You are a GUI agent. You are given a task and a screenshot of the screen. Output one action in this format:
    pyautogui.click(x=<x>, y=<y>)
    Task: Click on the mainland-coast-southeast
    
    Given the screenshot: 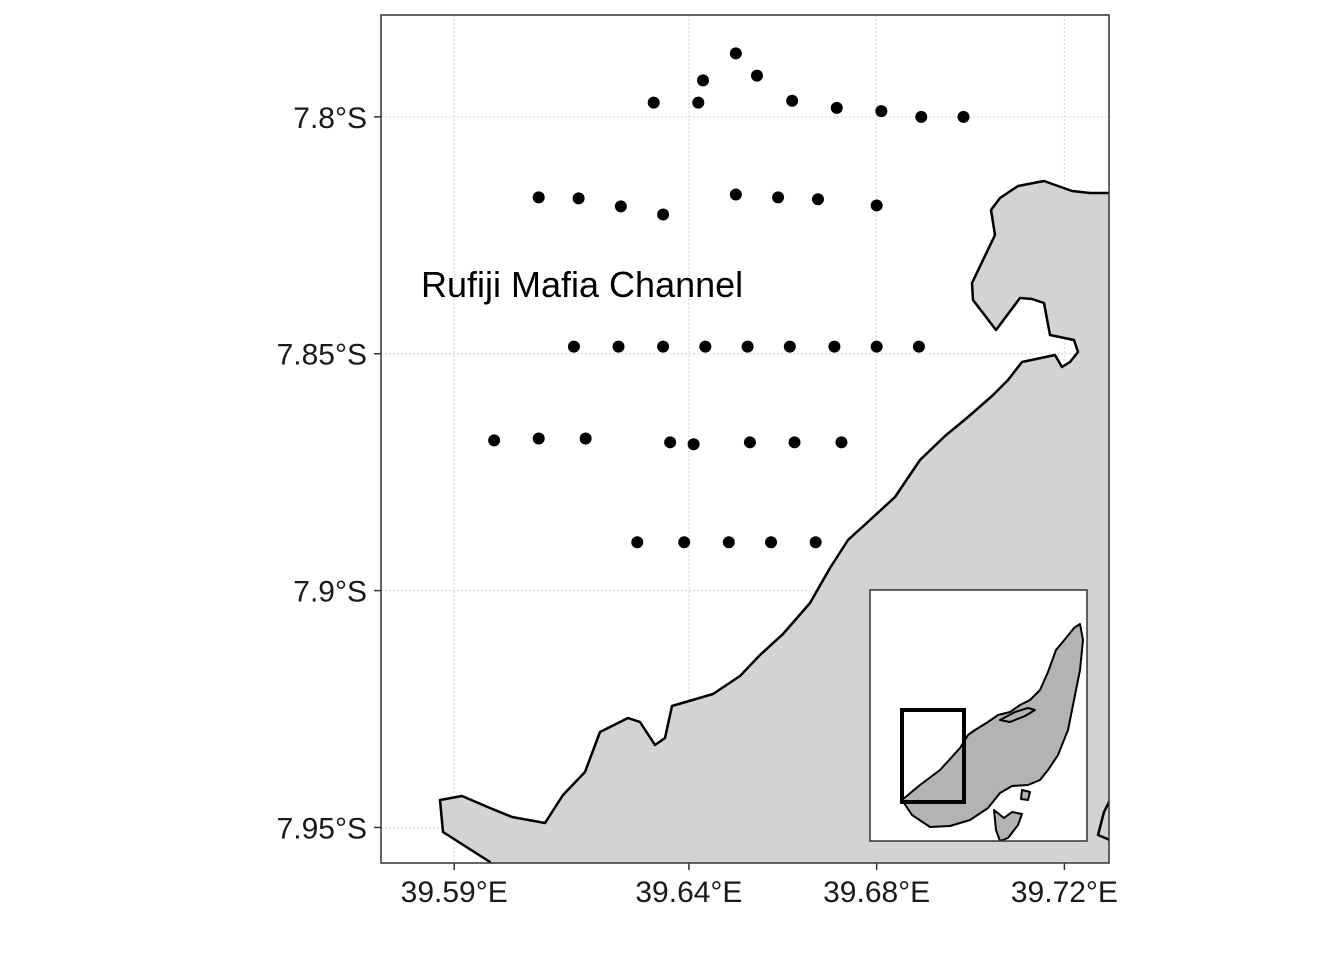 What is the action you would take?
    pyautogui.click(x=1102, y=820)
    